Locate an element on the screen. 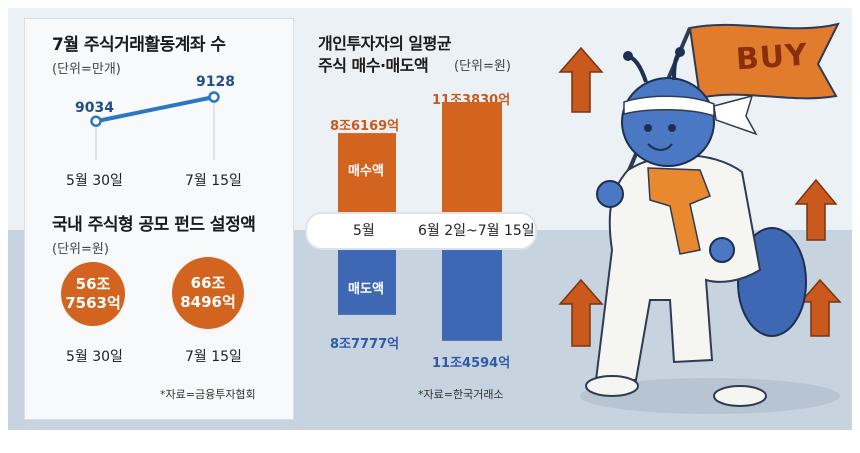  source-left: *자료=금융투자협회 is located at coordinates (208, 394).